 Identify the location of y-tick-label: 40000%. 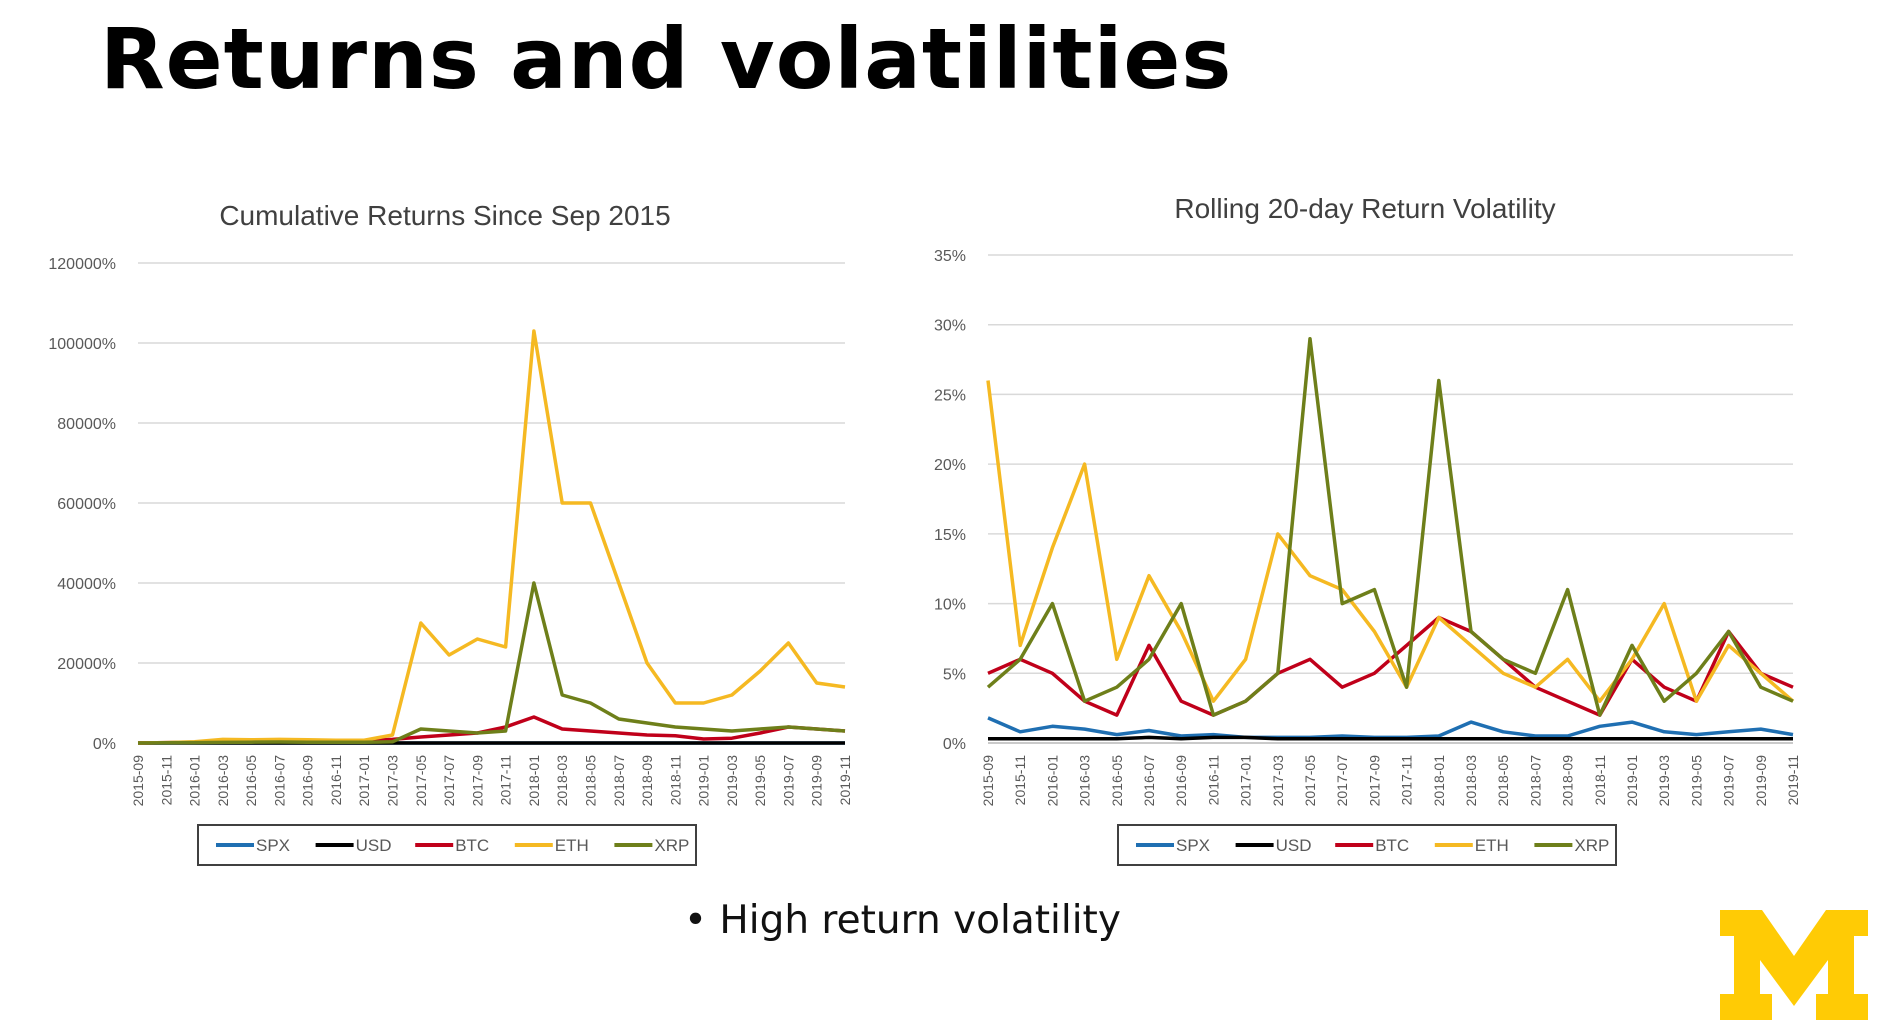
(86, 584).